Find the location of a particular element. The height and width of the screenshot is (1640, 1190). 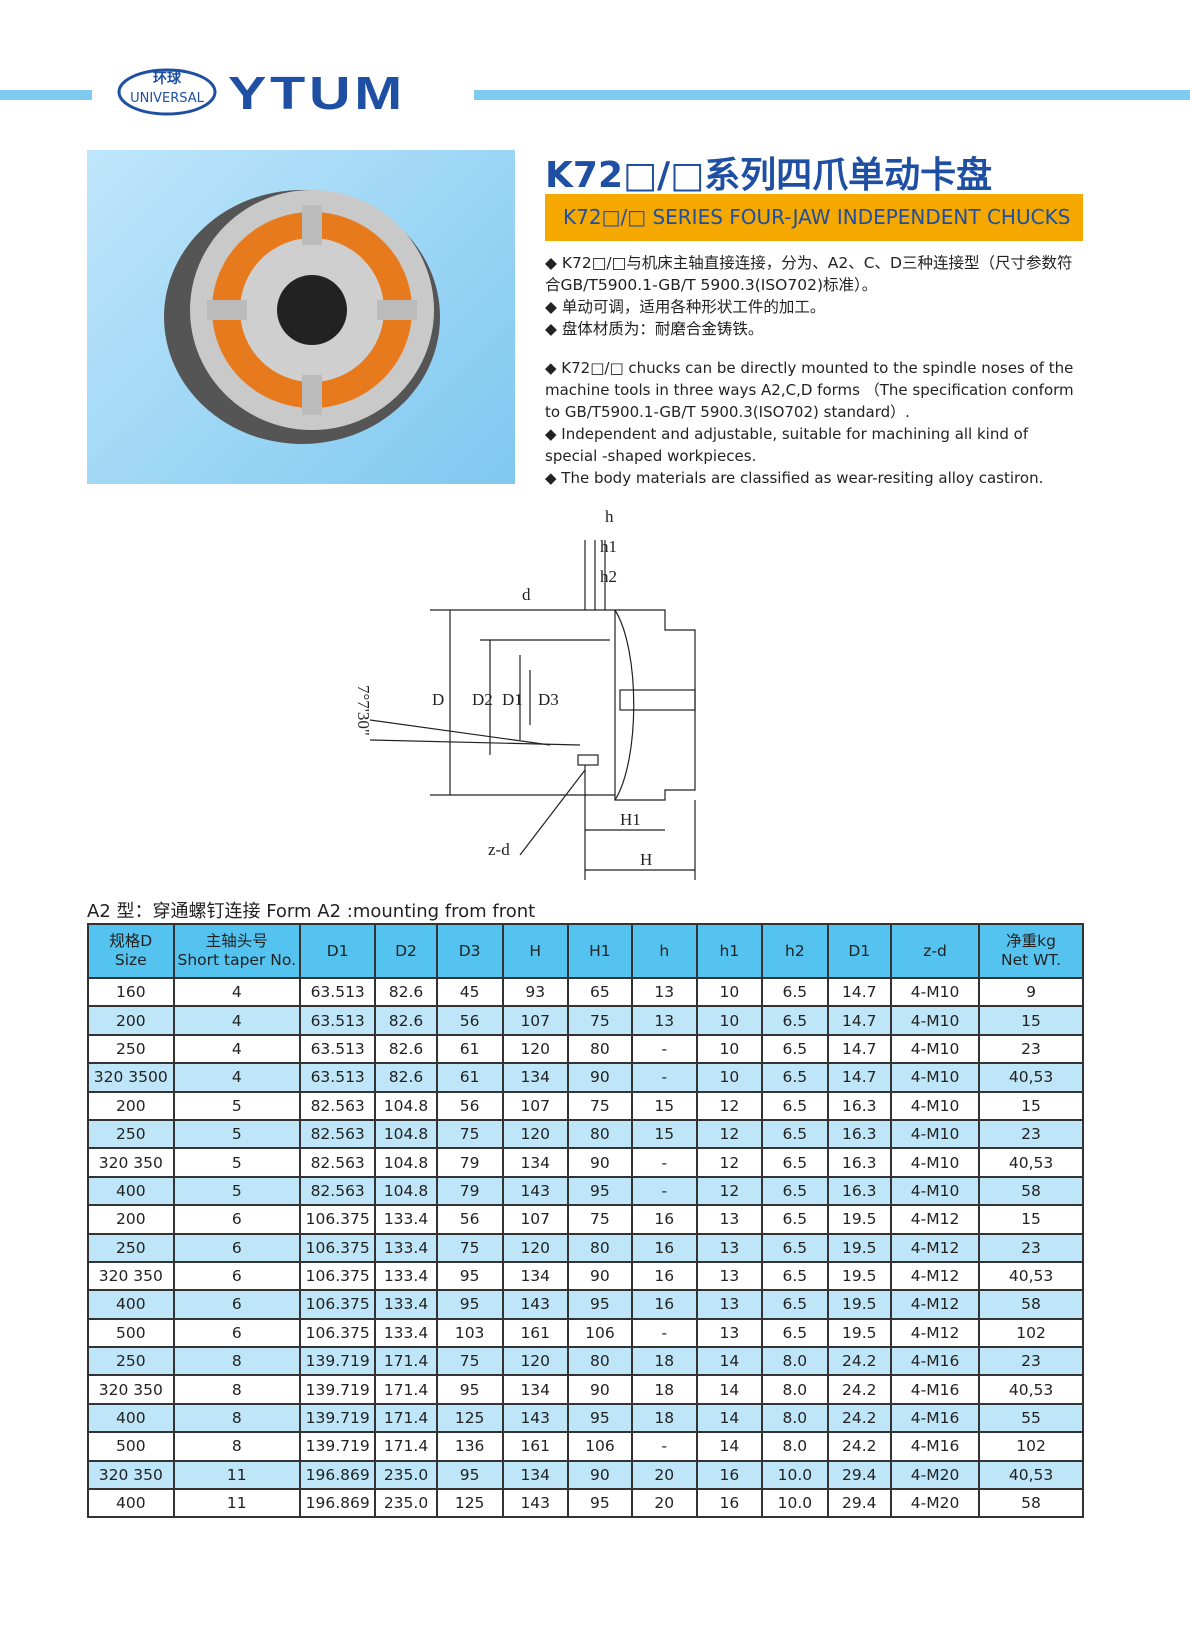

table-cell: 20 is located at coordinates (664, 1475).